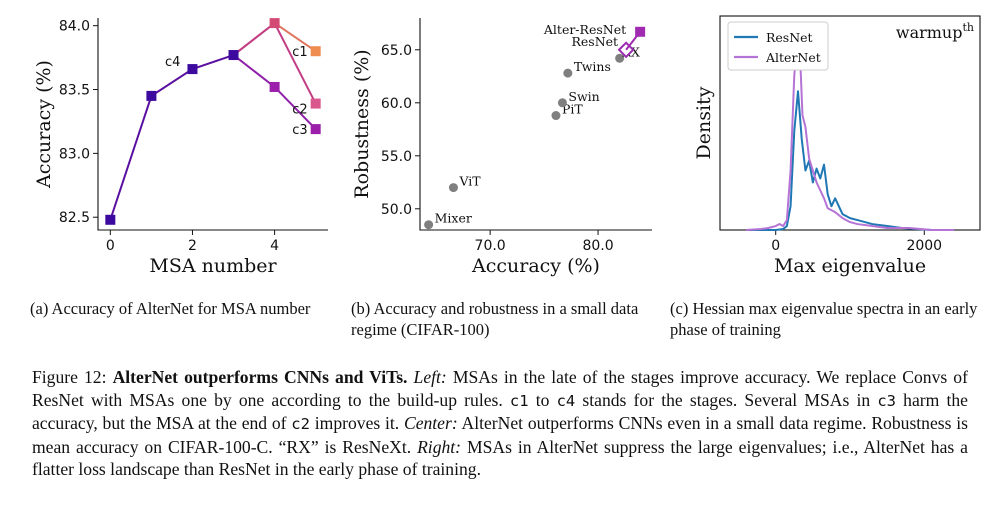 Image resolution: width=996 pixels, height=532 pixels. Describe the element at coordinates (535, 124) in the screenshot. I see `axes-b` at that location.